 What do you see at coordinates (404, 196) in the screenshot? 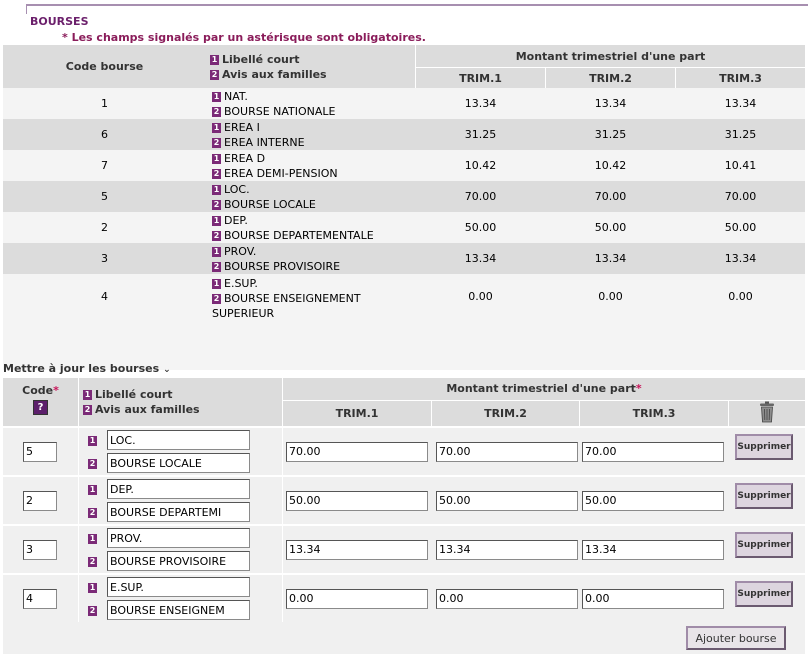
I see `table-row: 5 1 LOC. 2 BOURSE LOCALE 70.00 70.00 70.00` at bounding box center [404, 196].